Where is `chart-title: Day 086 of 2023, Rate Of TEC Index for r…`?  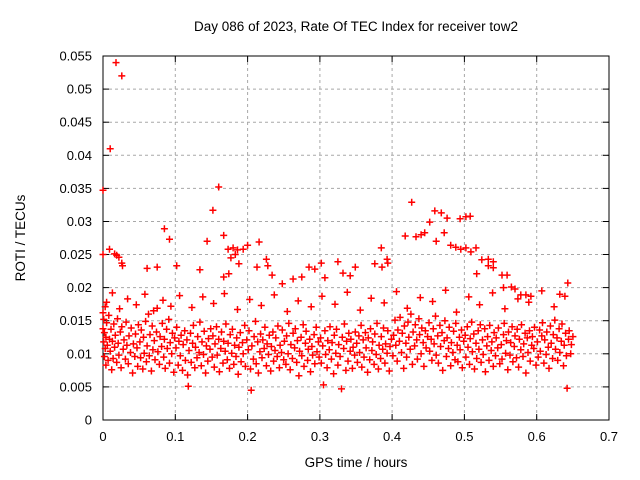 chart-title: Day 086 of 2023, Rate Of TEC Index for r… is located at coordinates (356, 26).